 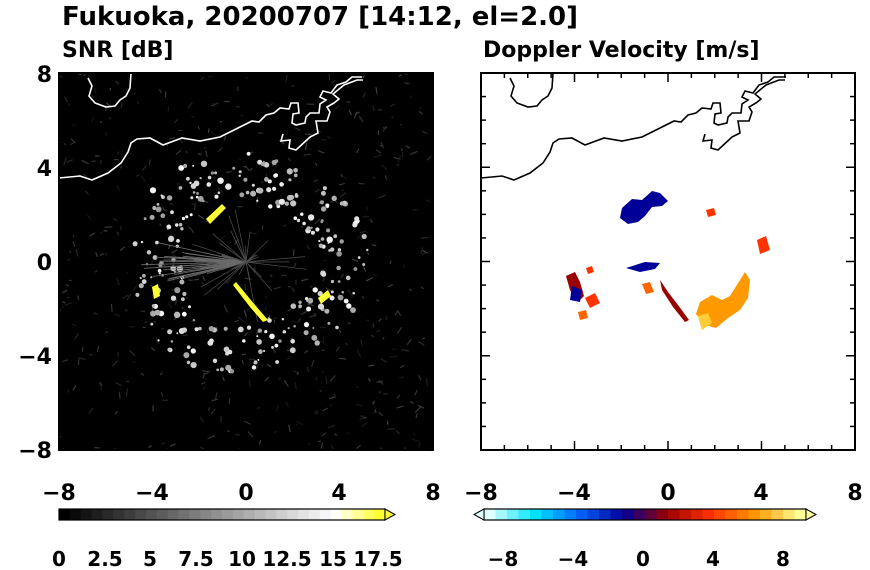 I want to click on snr-strong-echo-east, so click(x=324, y=297).